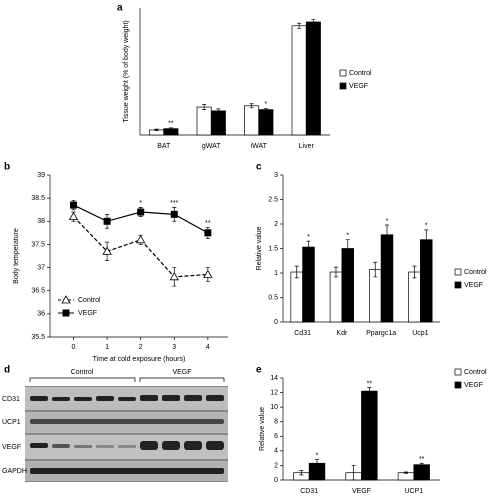 Image resolution: width=498 pixels, height=499 pixels. I want to click on panel-letter: c, so click(259, 167).